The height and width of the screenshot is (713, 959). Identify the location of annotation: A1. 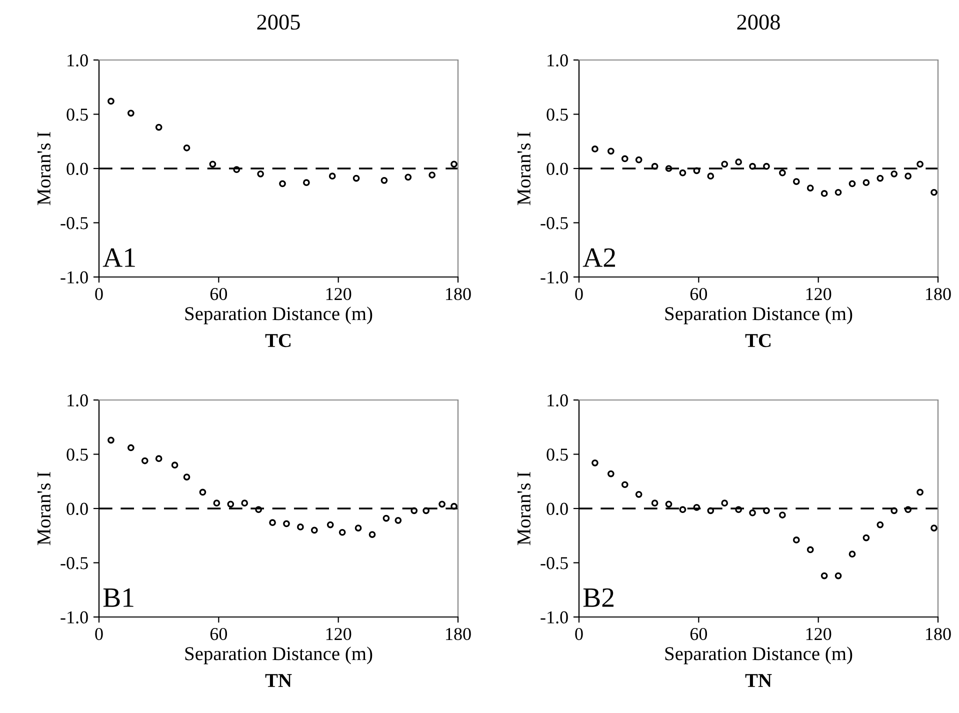
(118, 257).